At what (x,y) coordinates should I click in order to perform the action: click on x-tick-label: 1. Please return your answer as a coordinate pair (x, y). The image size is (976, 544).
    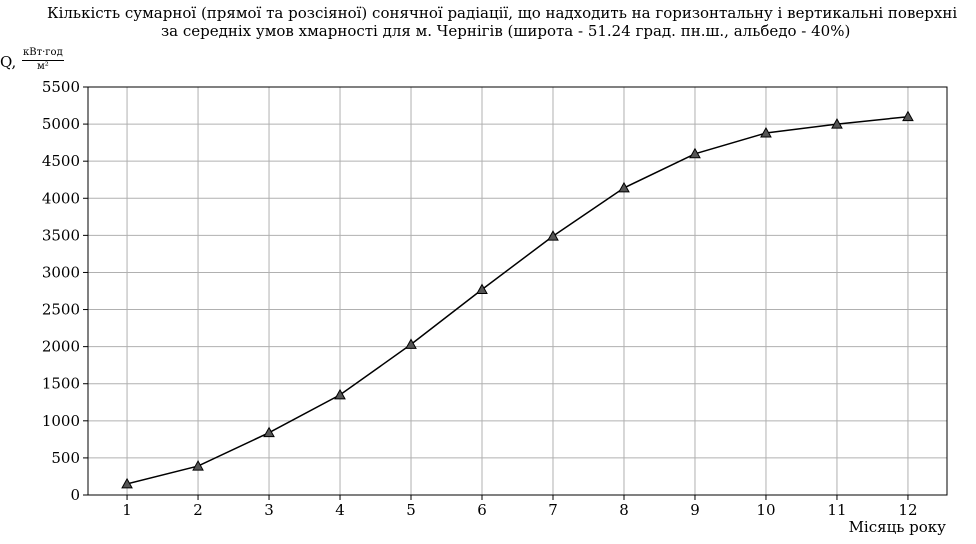
    Looking at the image, I should click on (127, 510).